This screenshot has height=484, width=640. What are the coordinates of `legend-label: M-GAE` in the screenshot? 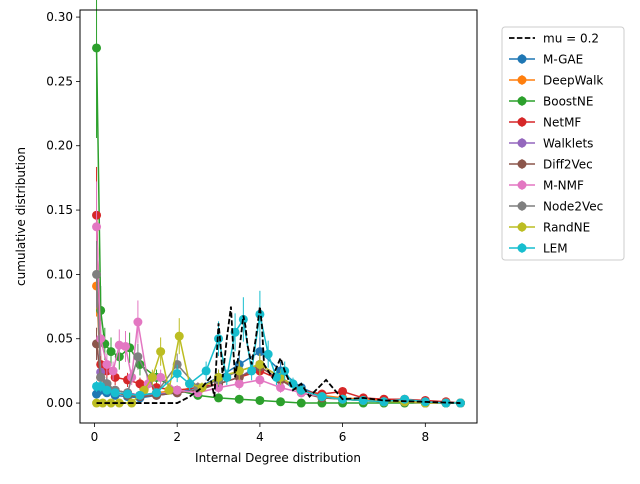 It's located at (563, 60).